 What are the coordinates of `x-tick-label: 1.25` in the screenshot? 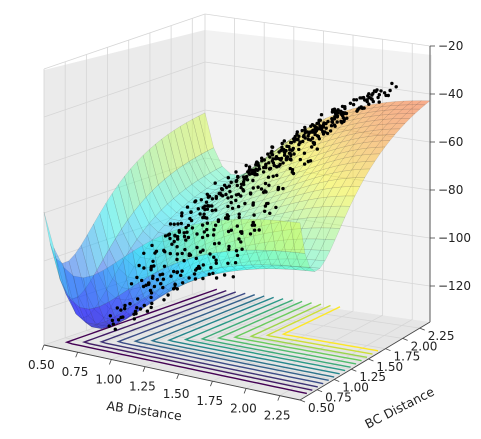 It's located at (142, 387).